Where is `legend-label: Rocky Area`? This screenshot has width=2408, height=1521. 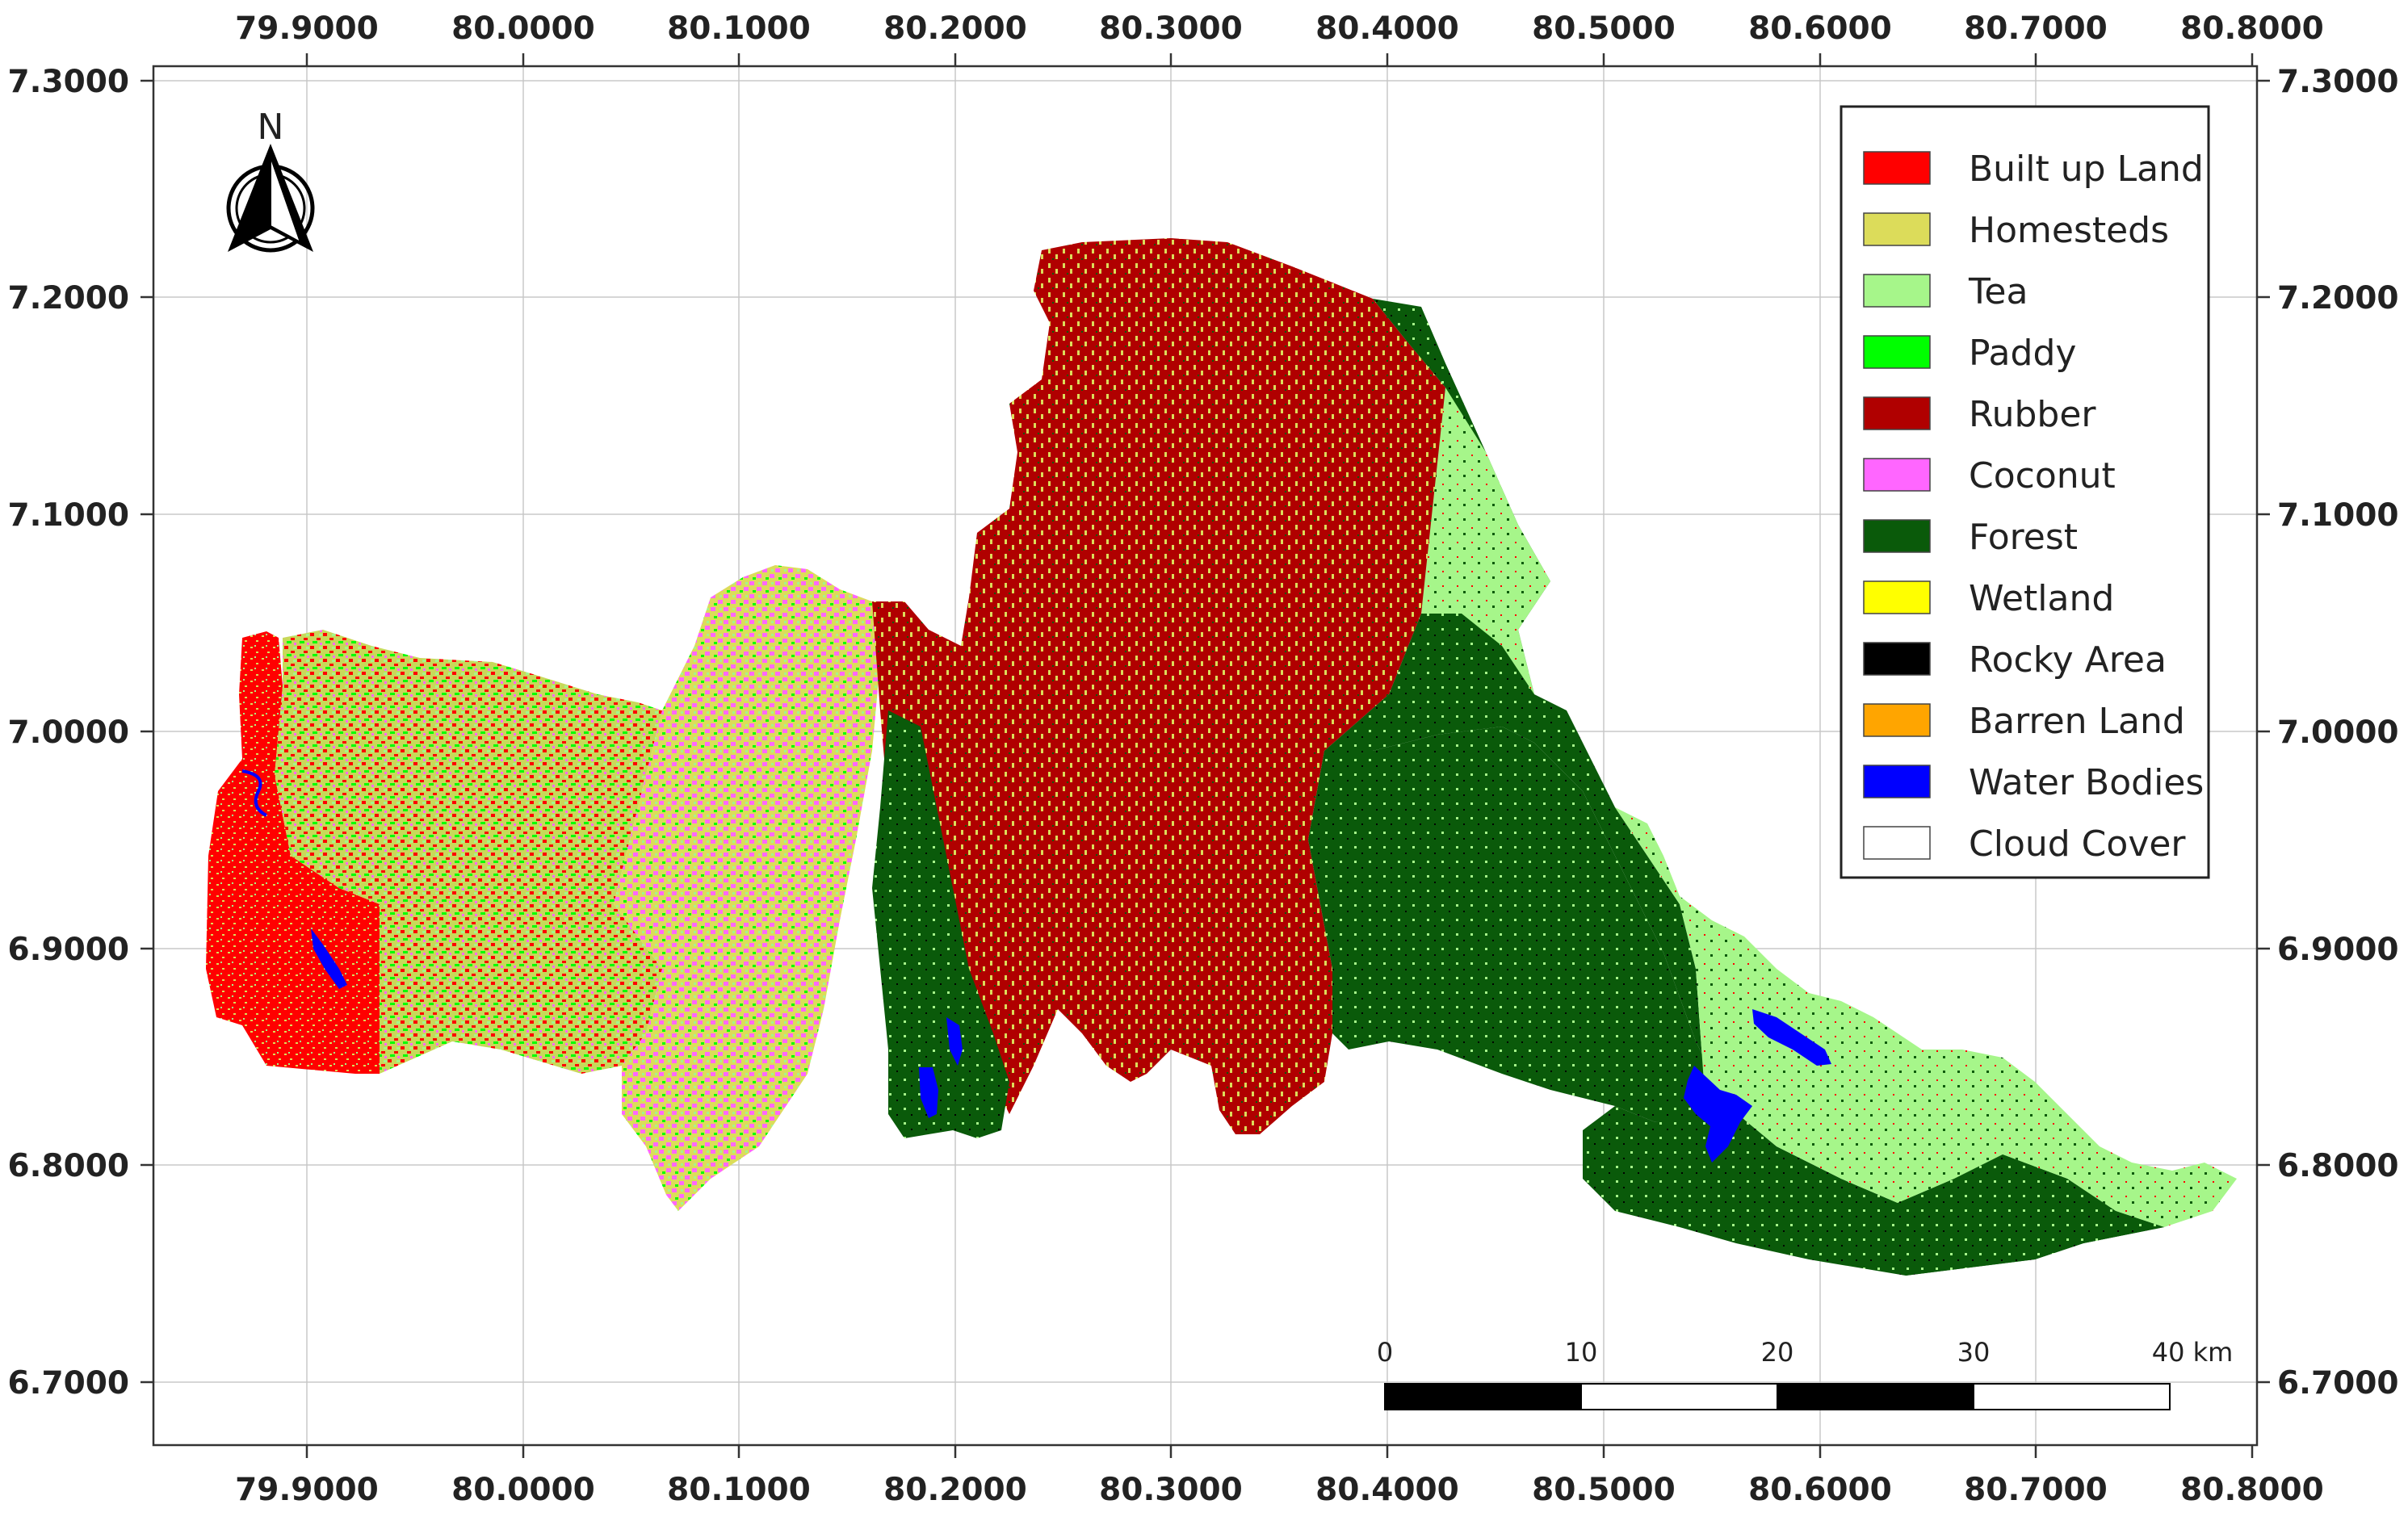
legend-label: Rocky Area is located at coordinates (2068, 660).